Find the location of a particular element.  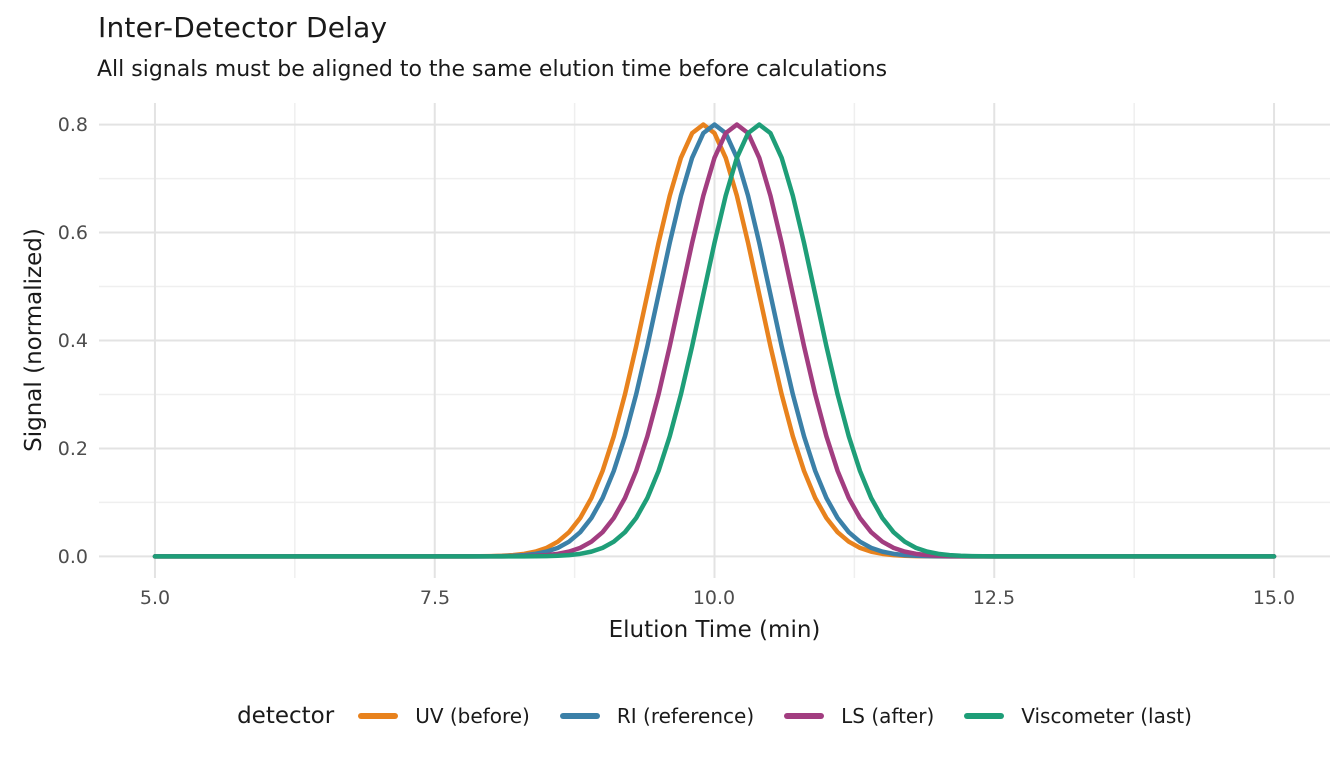

chart-title: Inter-Detector Delay is located at coordinates (243, 27).